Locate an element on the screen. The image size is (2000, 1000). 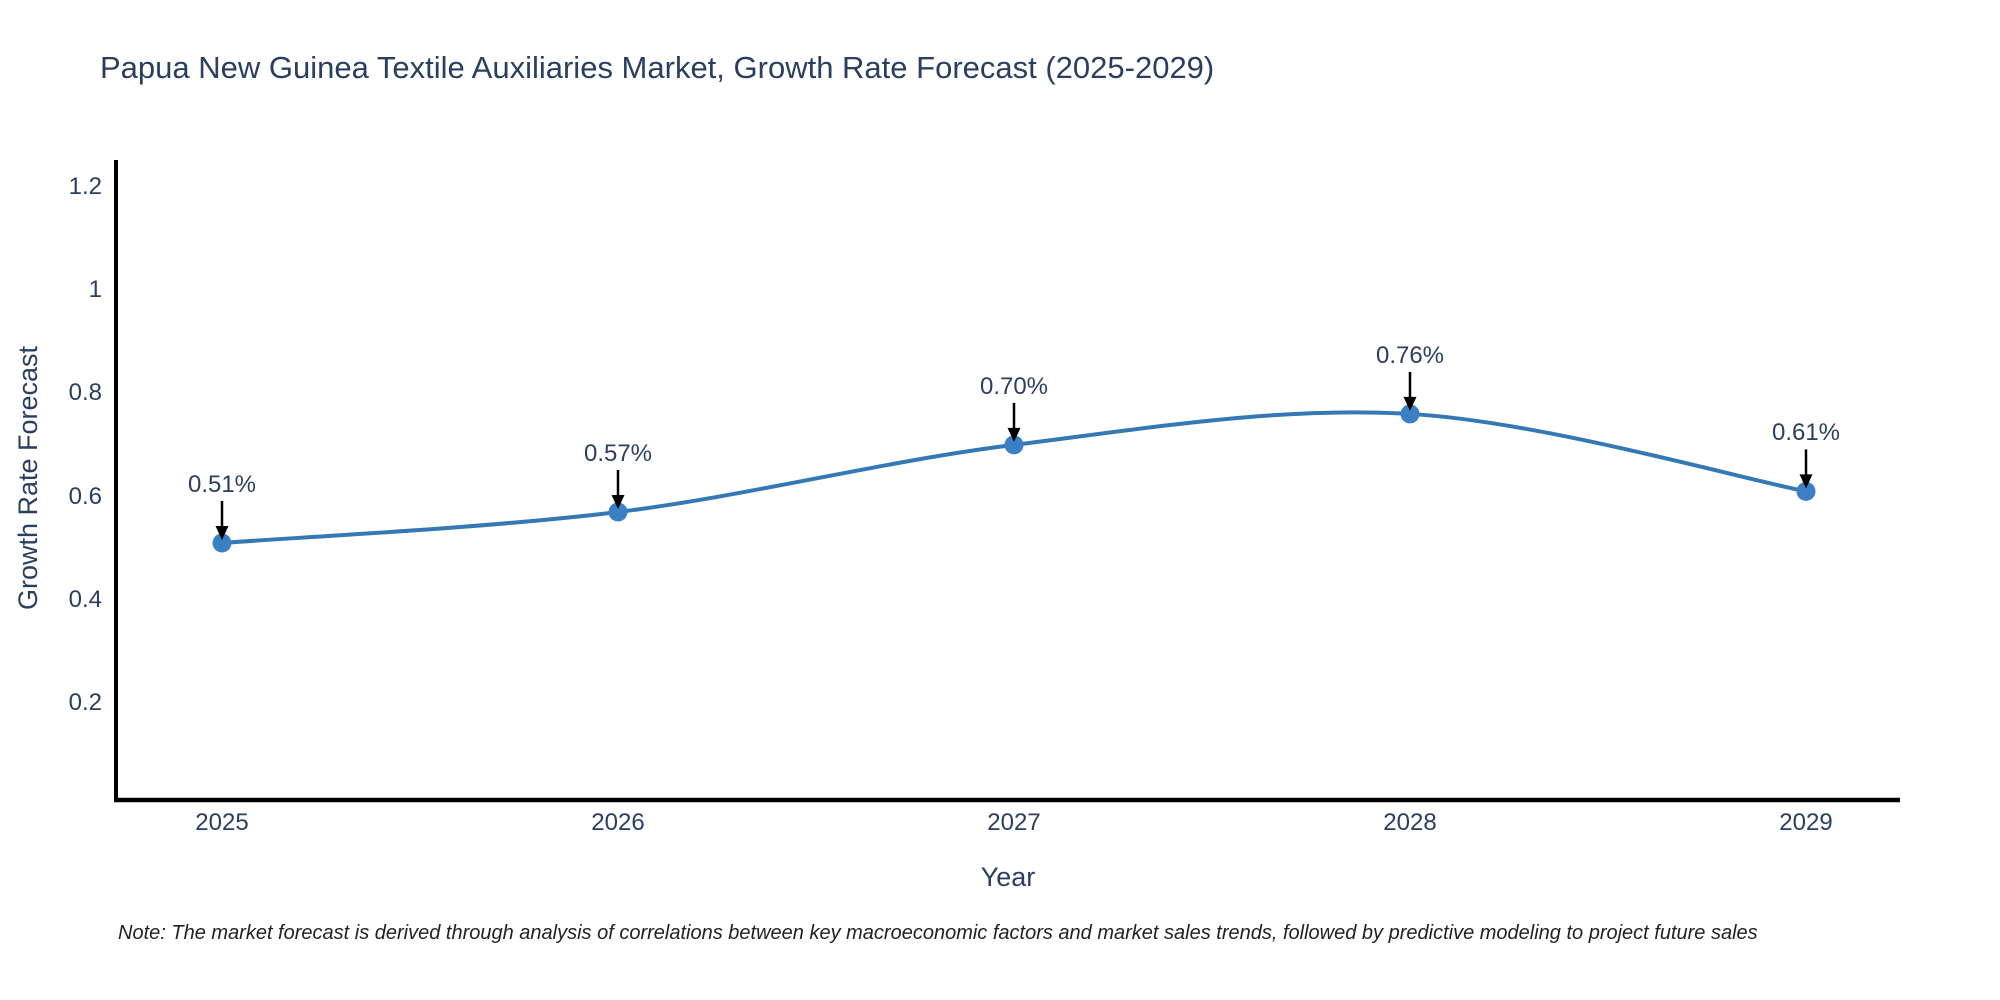
x-tick-label: 2027 is located at coordinates (1014, 822).